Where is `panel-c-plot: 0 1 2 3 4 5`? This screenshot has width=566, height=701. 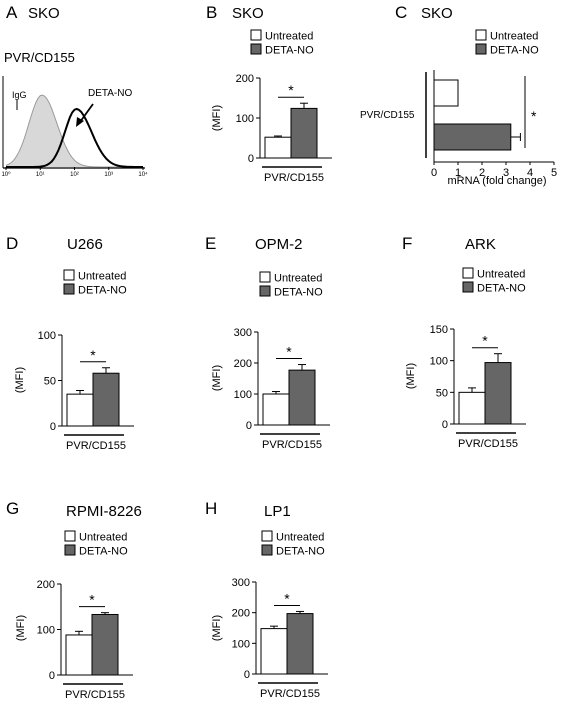 panel-c-plot: 0 1 2 3 4 5 is located at coordinates (494, 124).